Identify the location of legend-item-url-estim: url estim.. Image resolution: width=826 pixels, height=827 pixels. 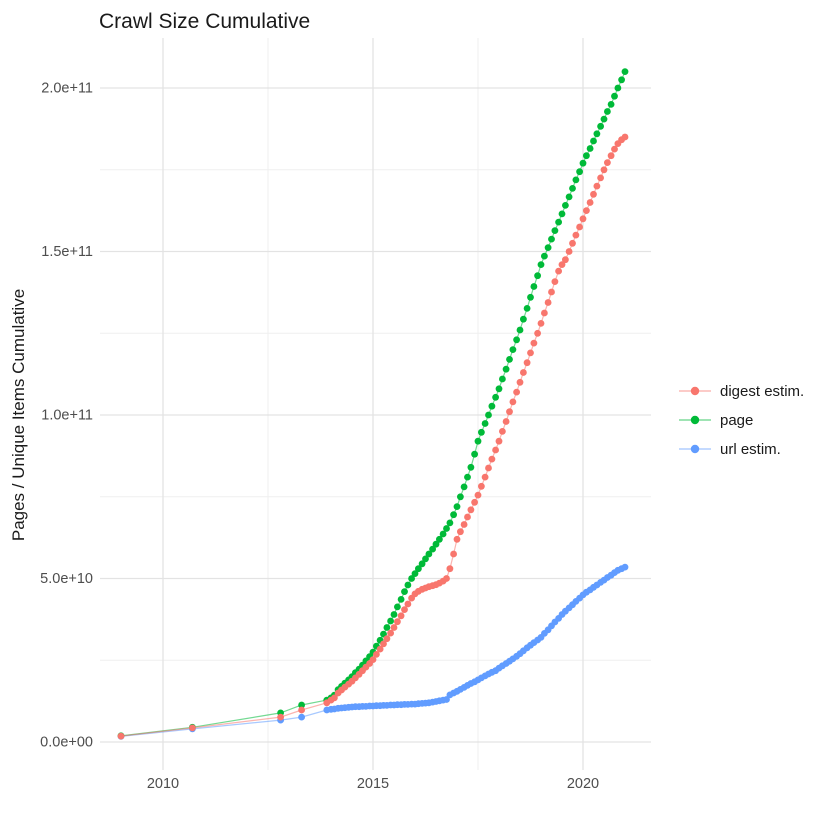
(730, 449).